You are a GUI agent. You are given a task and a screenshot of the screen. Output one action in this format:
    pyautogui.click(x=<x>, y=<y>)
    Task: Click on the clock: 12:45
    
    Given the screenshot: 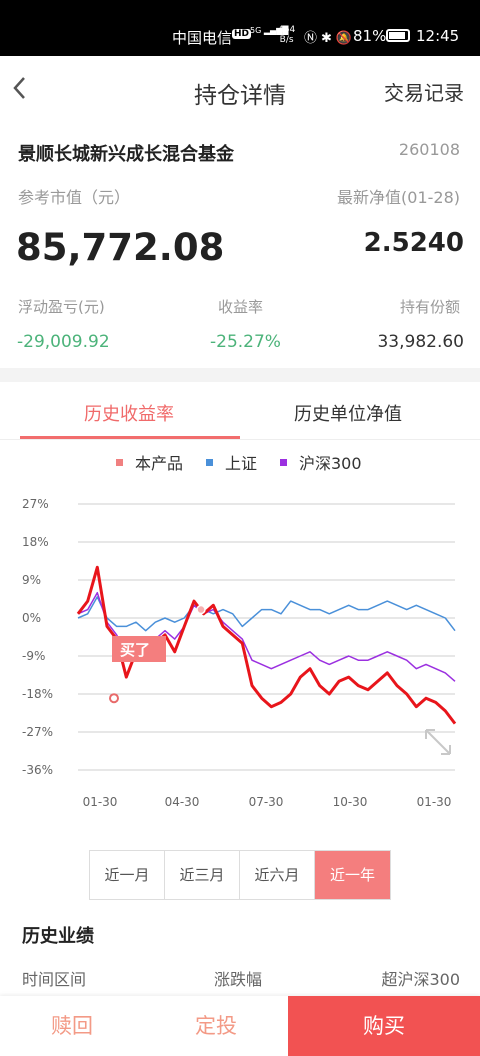 What is the action you would take?
    pyautogui.click(x=438, y=36)
    